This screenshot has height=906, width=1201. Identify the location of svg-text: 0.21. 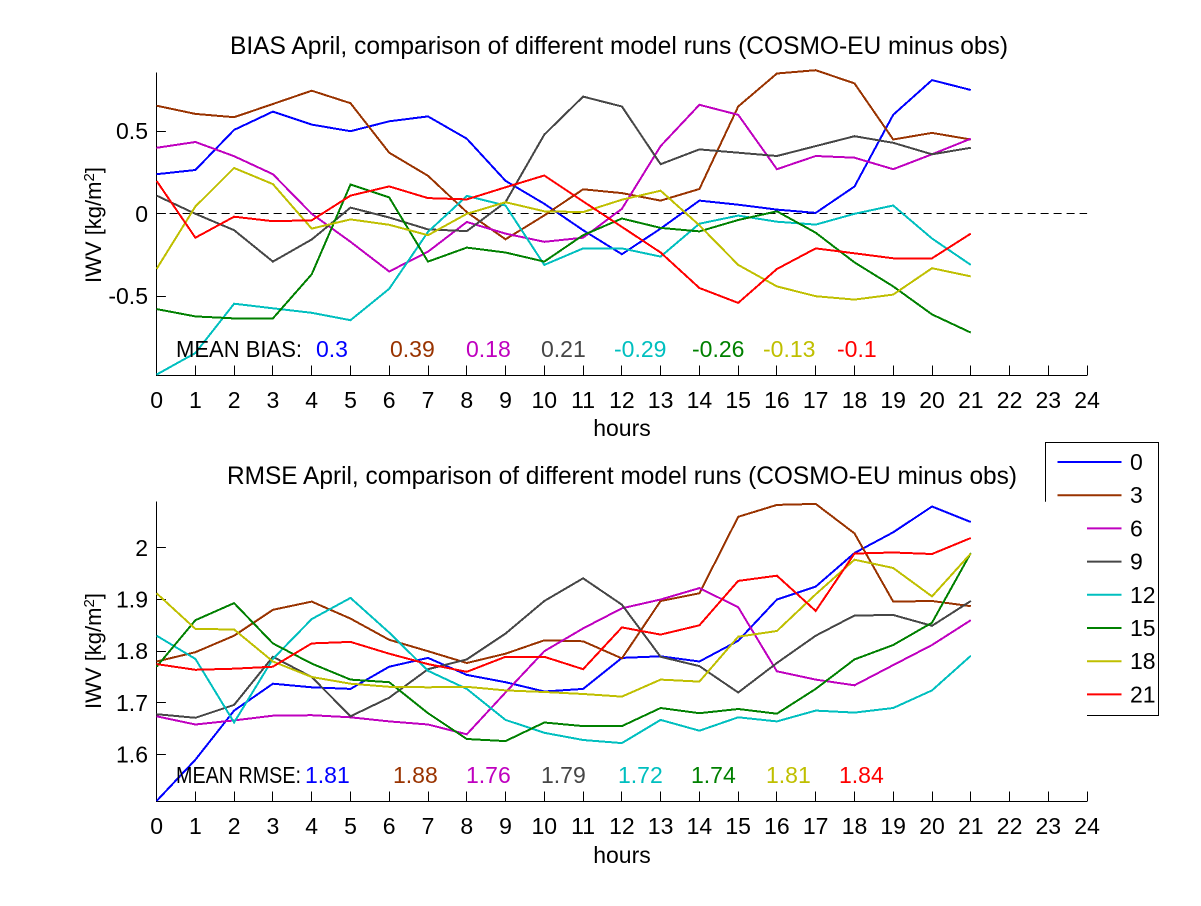
(563, 349).